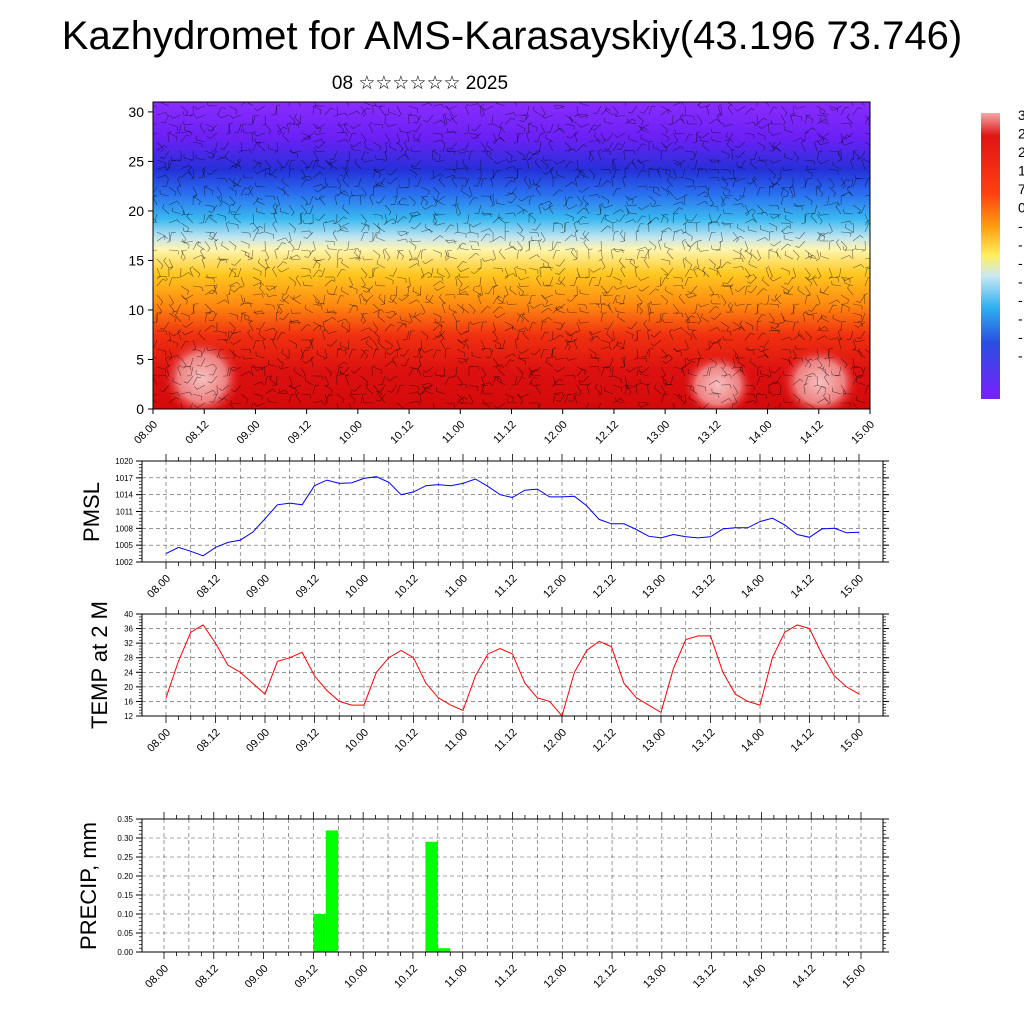 The width and height of the screenshot is (1024, 1024). What do you see at coordinates (136, 112) in the screenshot?
I see `heatmap-ytick-label: 30` at bounding box center [136, 112].